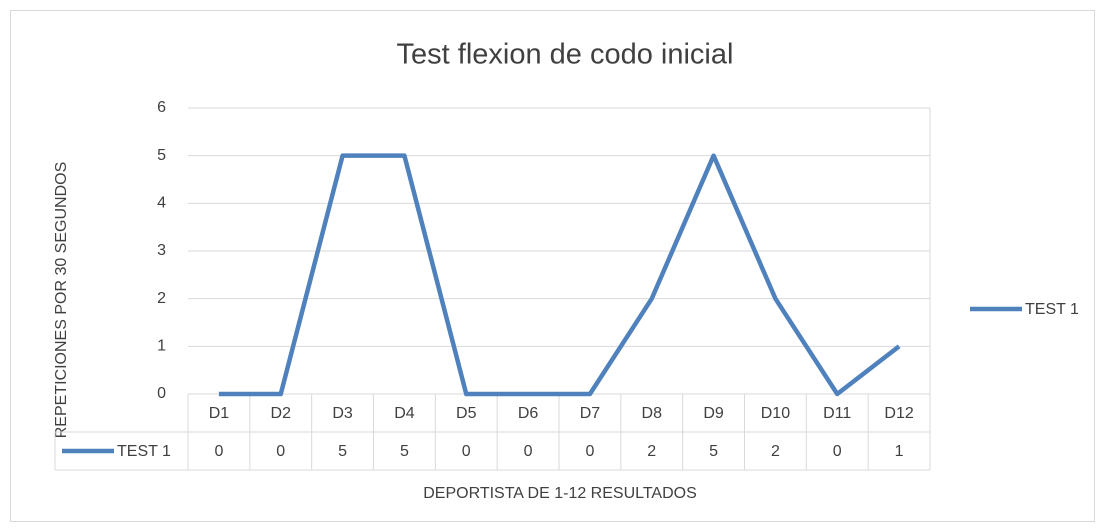 The height and width of the screenshot is (532, 1105). What do you see at coordinates (161, 346) in the screenshot?
I see `y-tick-label: 1` at bounding box center [161, 346].